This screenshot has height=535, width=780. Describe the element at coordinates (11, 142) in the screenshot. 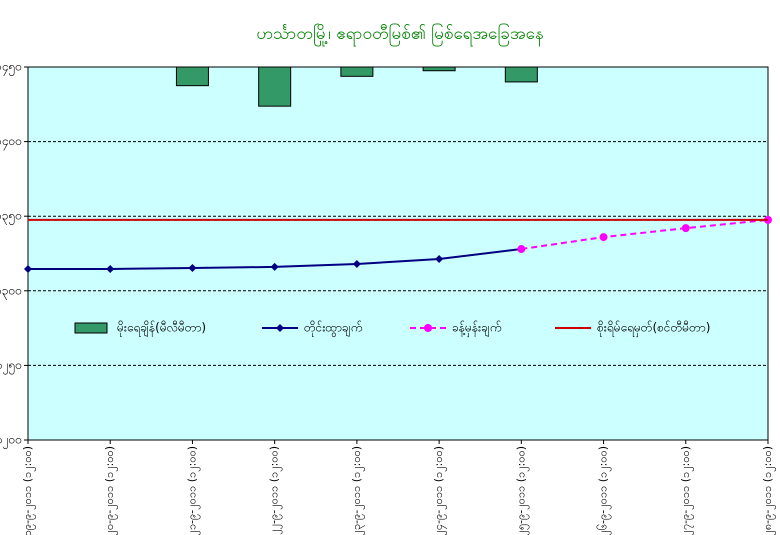

I see `y-tick-label: ၁၄၀၀` at that location.